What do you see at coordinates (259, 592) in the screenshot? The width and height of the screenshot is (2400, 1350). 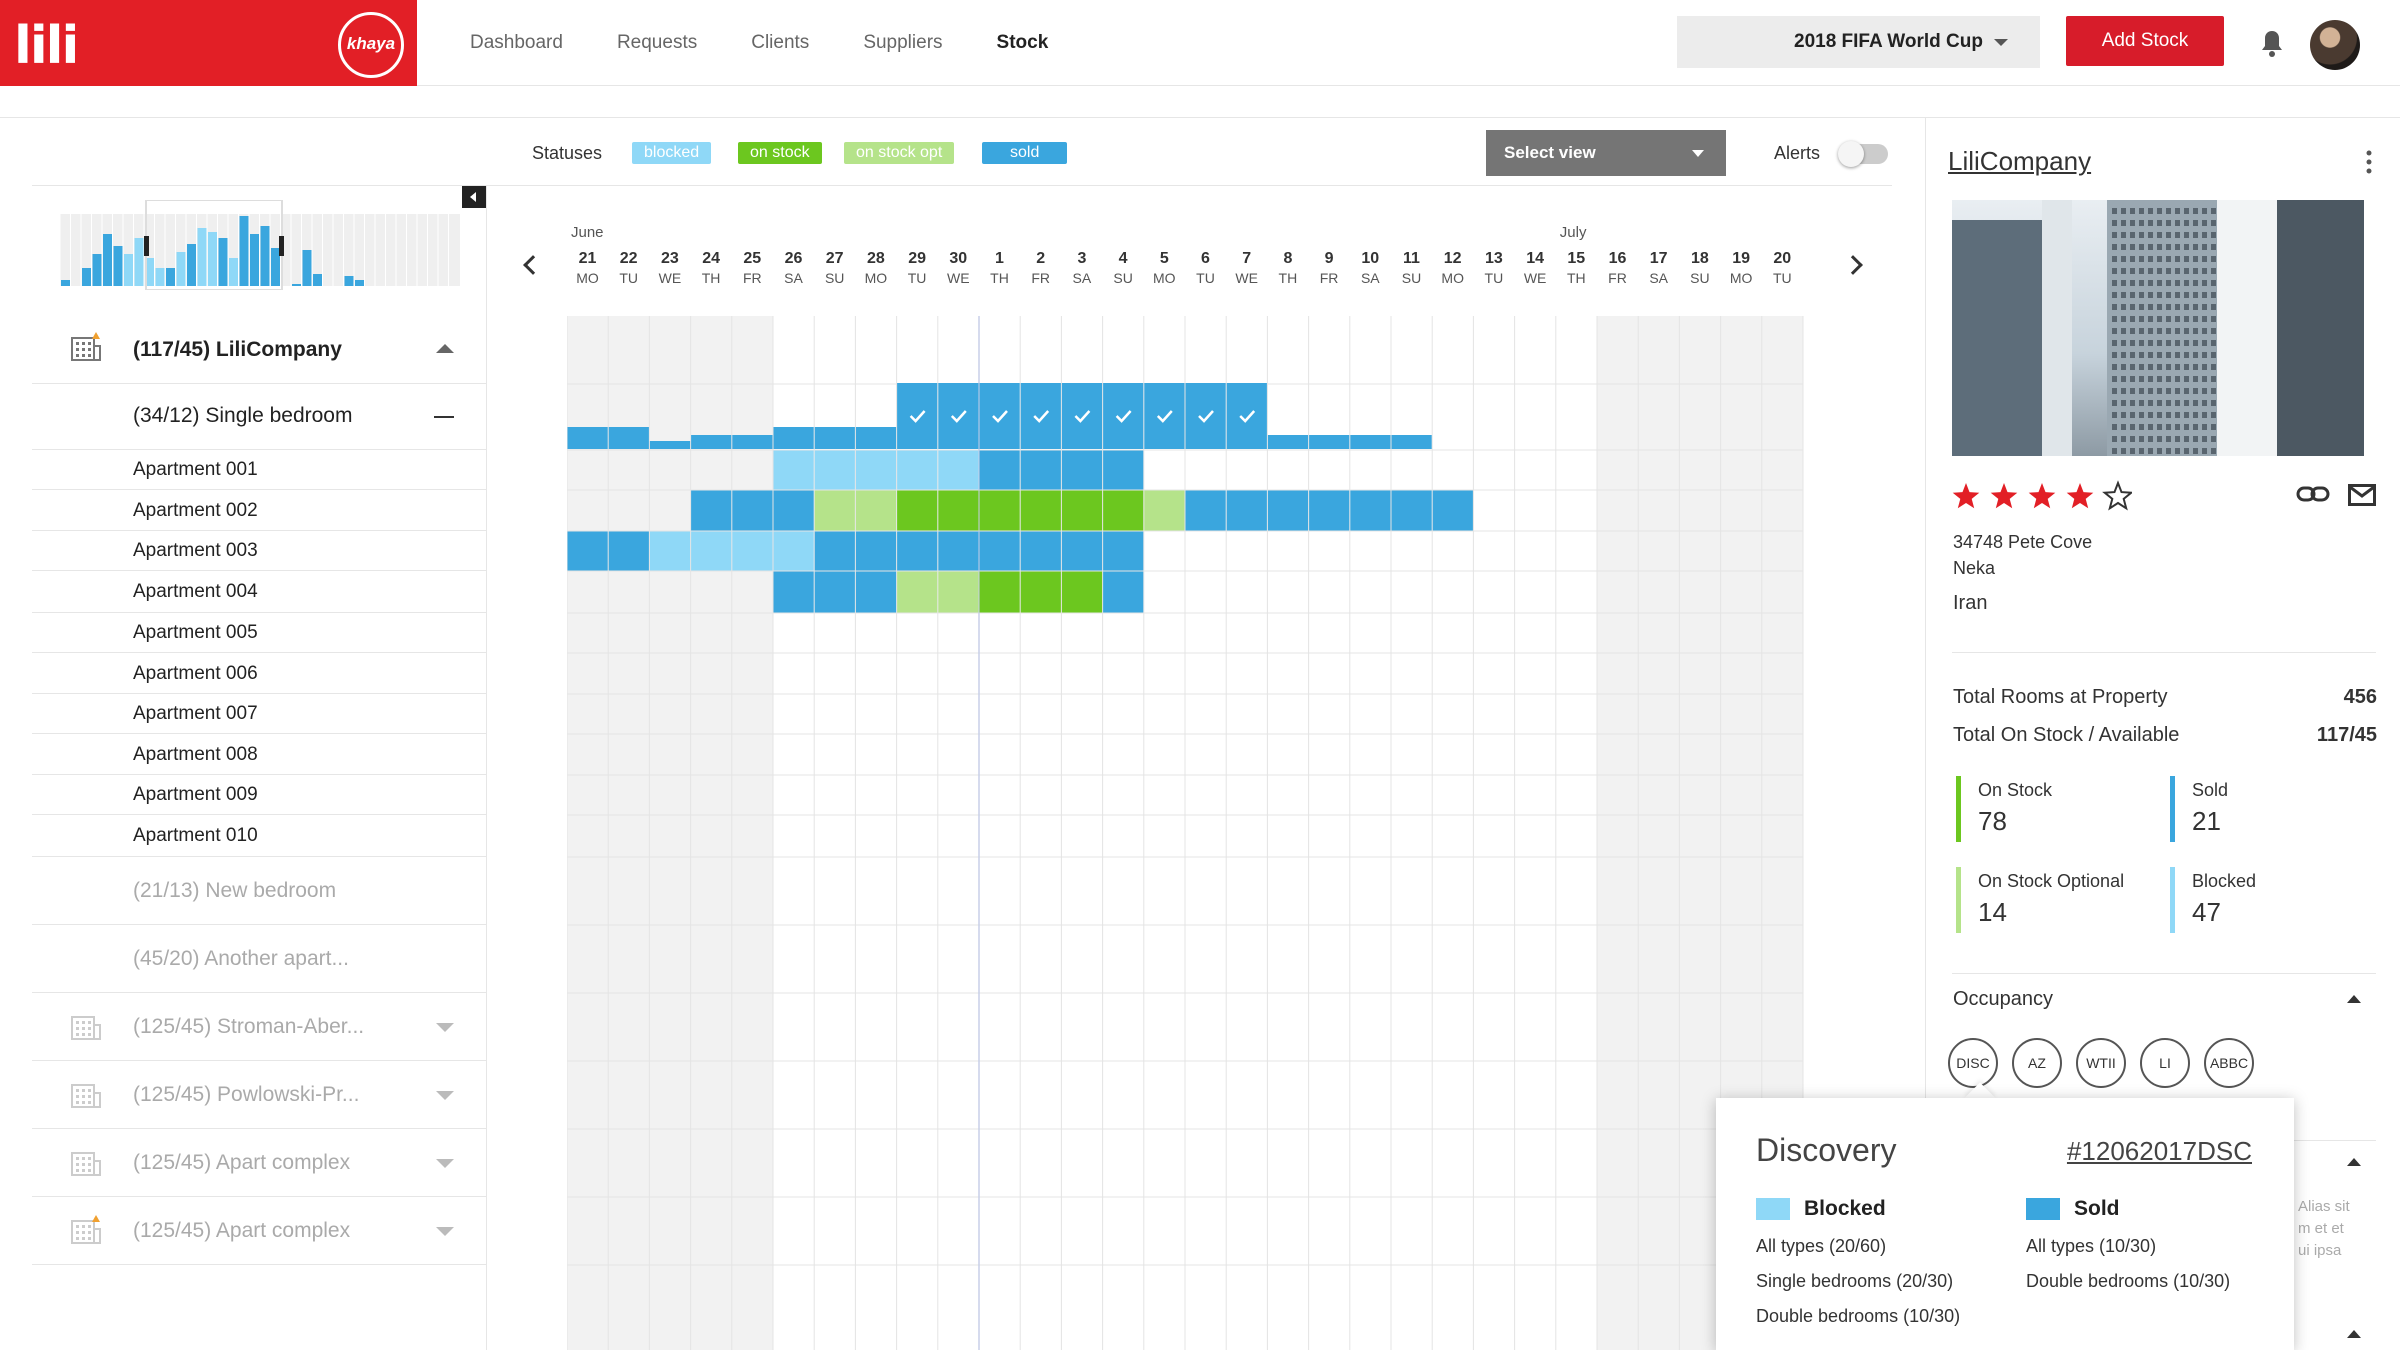 I see `tree-row-apartment: Apartment 004` at bounding box center [259, 592].